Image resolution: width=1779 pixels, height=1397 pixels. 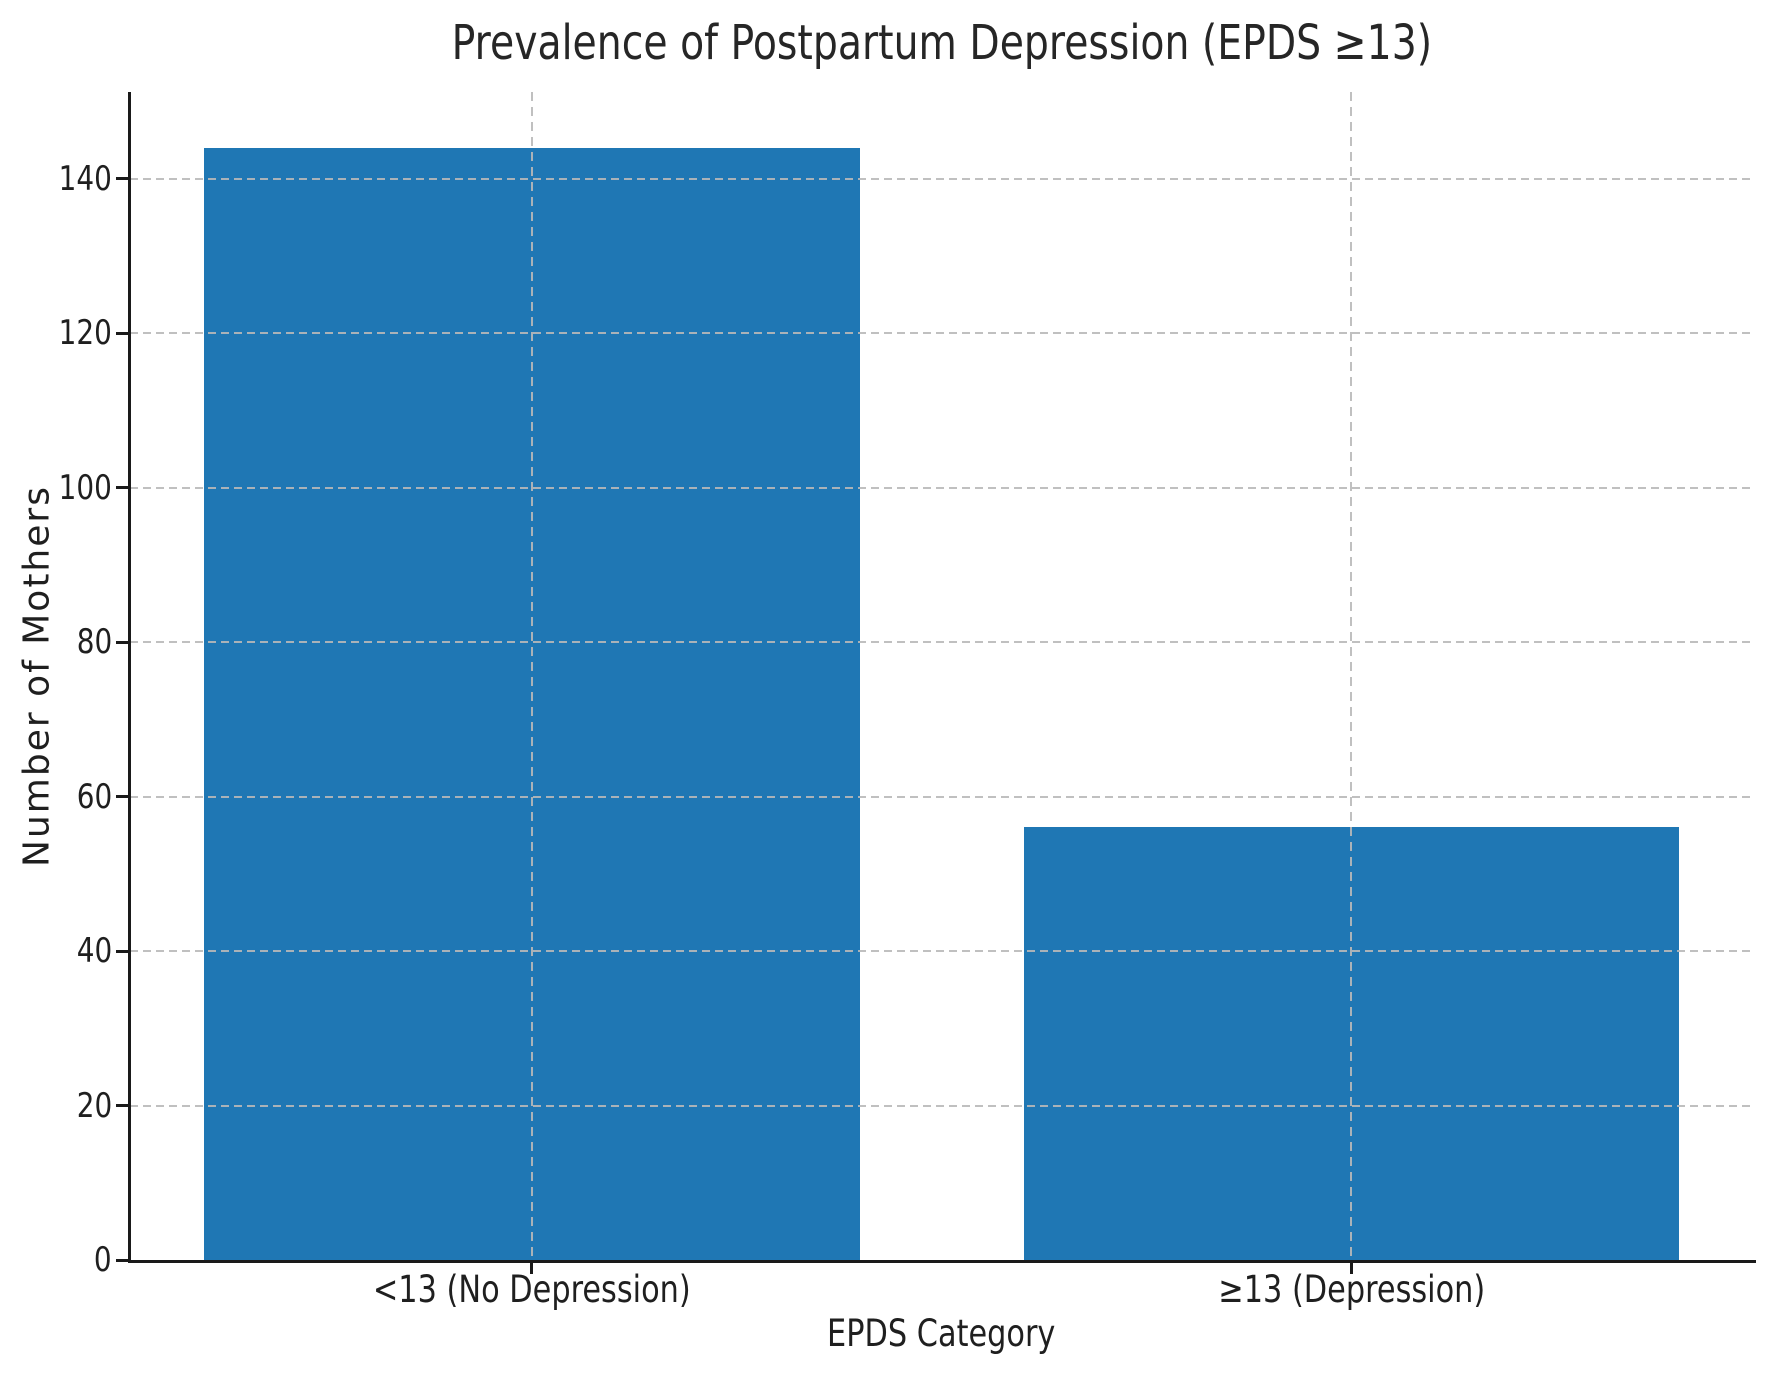 I want to click on y-tick-label-140: 140, so click(x=56, y=179).